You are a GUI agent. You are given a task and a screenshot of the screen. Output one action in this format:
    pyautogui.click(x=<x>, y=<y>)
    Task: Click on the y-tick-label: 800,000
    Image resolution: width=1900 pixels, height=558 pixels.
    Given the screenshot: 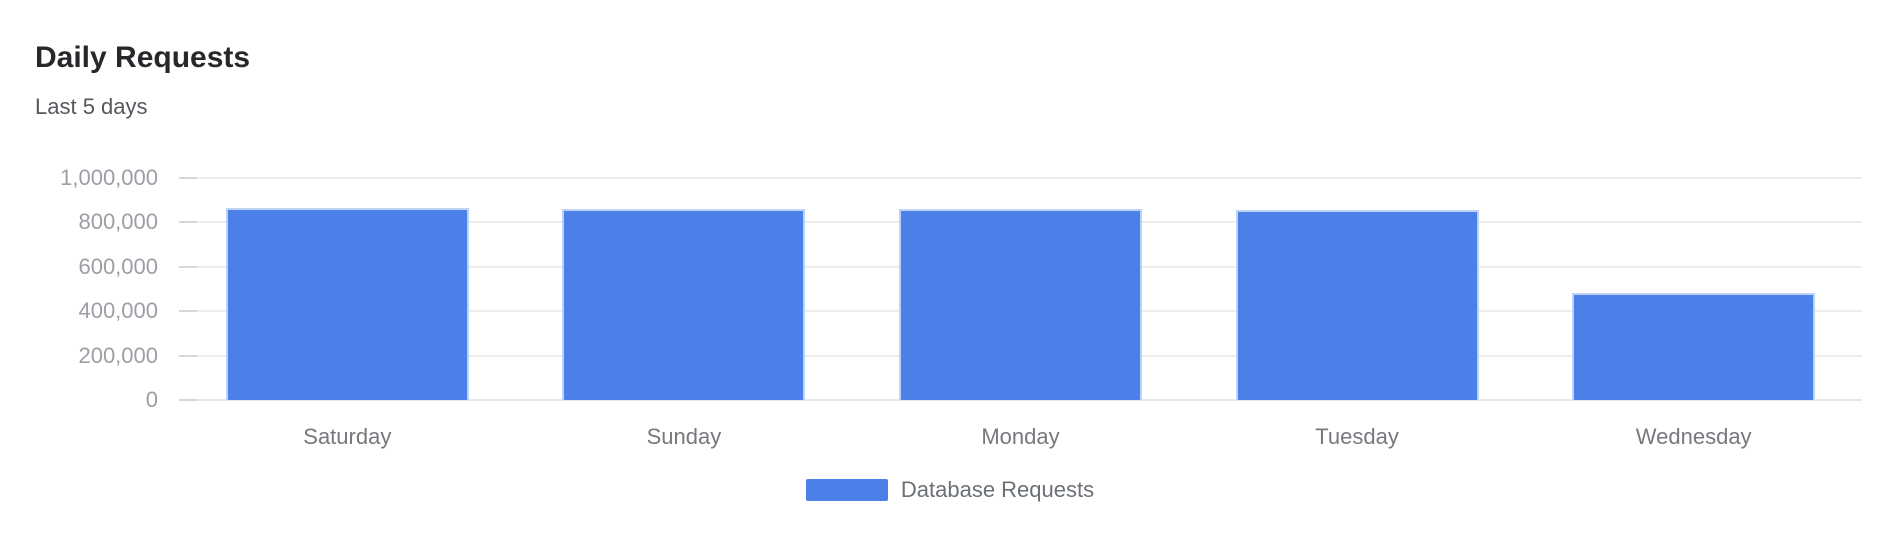 What is the action you would take?
    pyautogui.click(x=118, y=222)
    